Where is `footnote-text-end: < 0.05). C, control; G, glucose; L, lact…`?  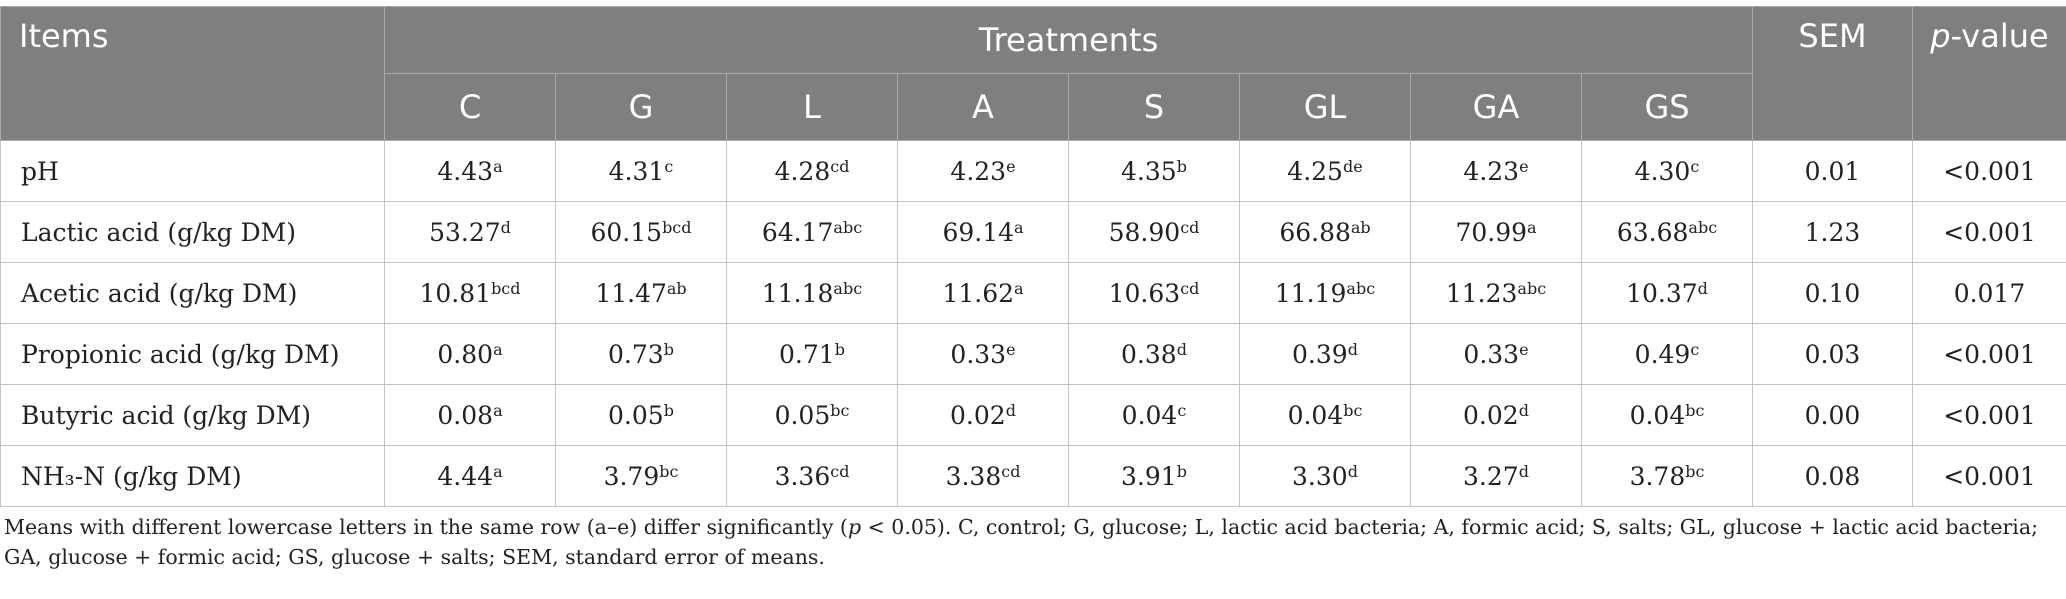
footnote-text-end: < 0.05). C, control; G, glucose; L, lact… is located at coordinates (1021, 542).